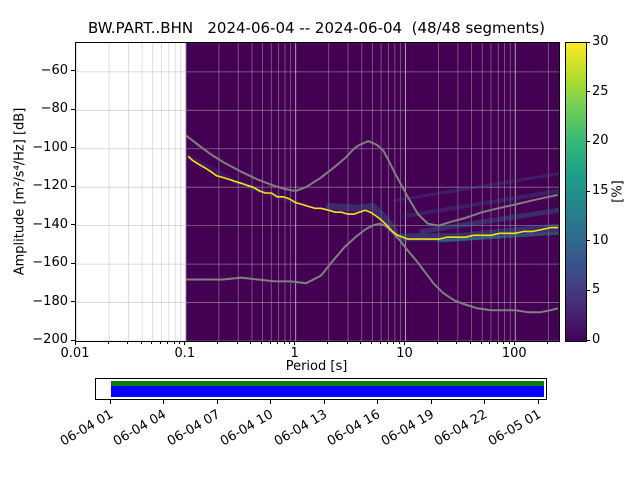  Describe the element at coordinates (600, 240) in the screenshot. I see `colorbar-tick-label: 10` at that location.